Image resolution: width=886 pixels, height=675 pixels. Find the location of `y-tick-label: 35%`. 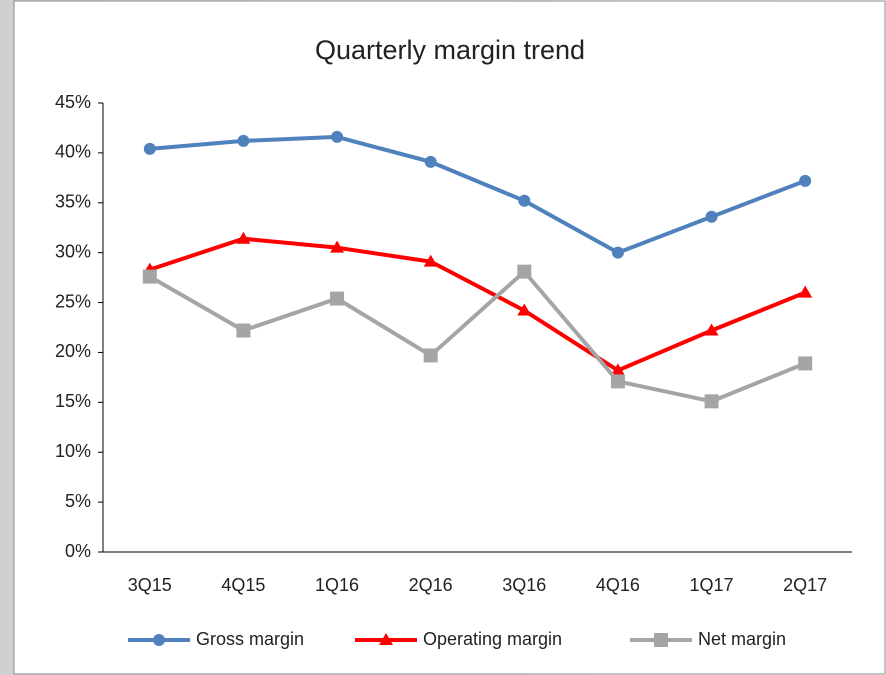

y-tick-label: 35% is located at coordinates (73, 202).